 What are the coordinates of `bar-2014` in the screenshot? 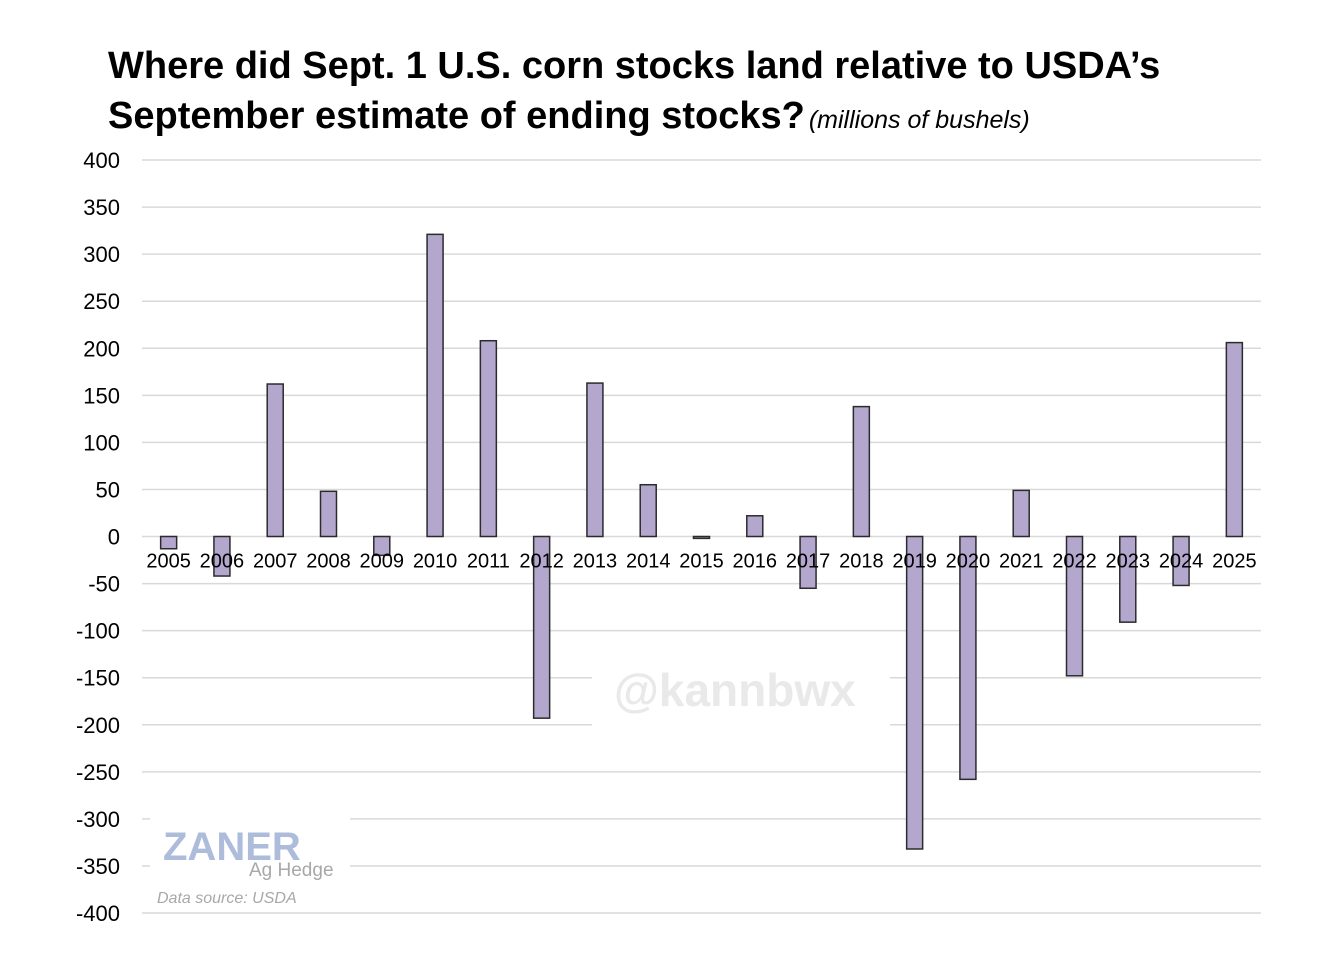 It's located at (648, 510).